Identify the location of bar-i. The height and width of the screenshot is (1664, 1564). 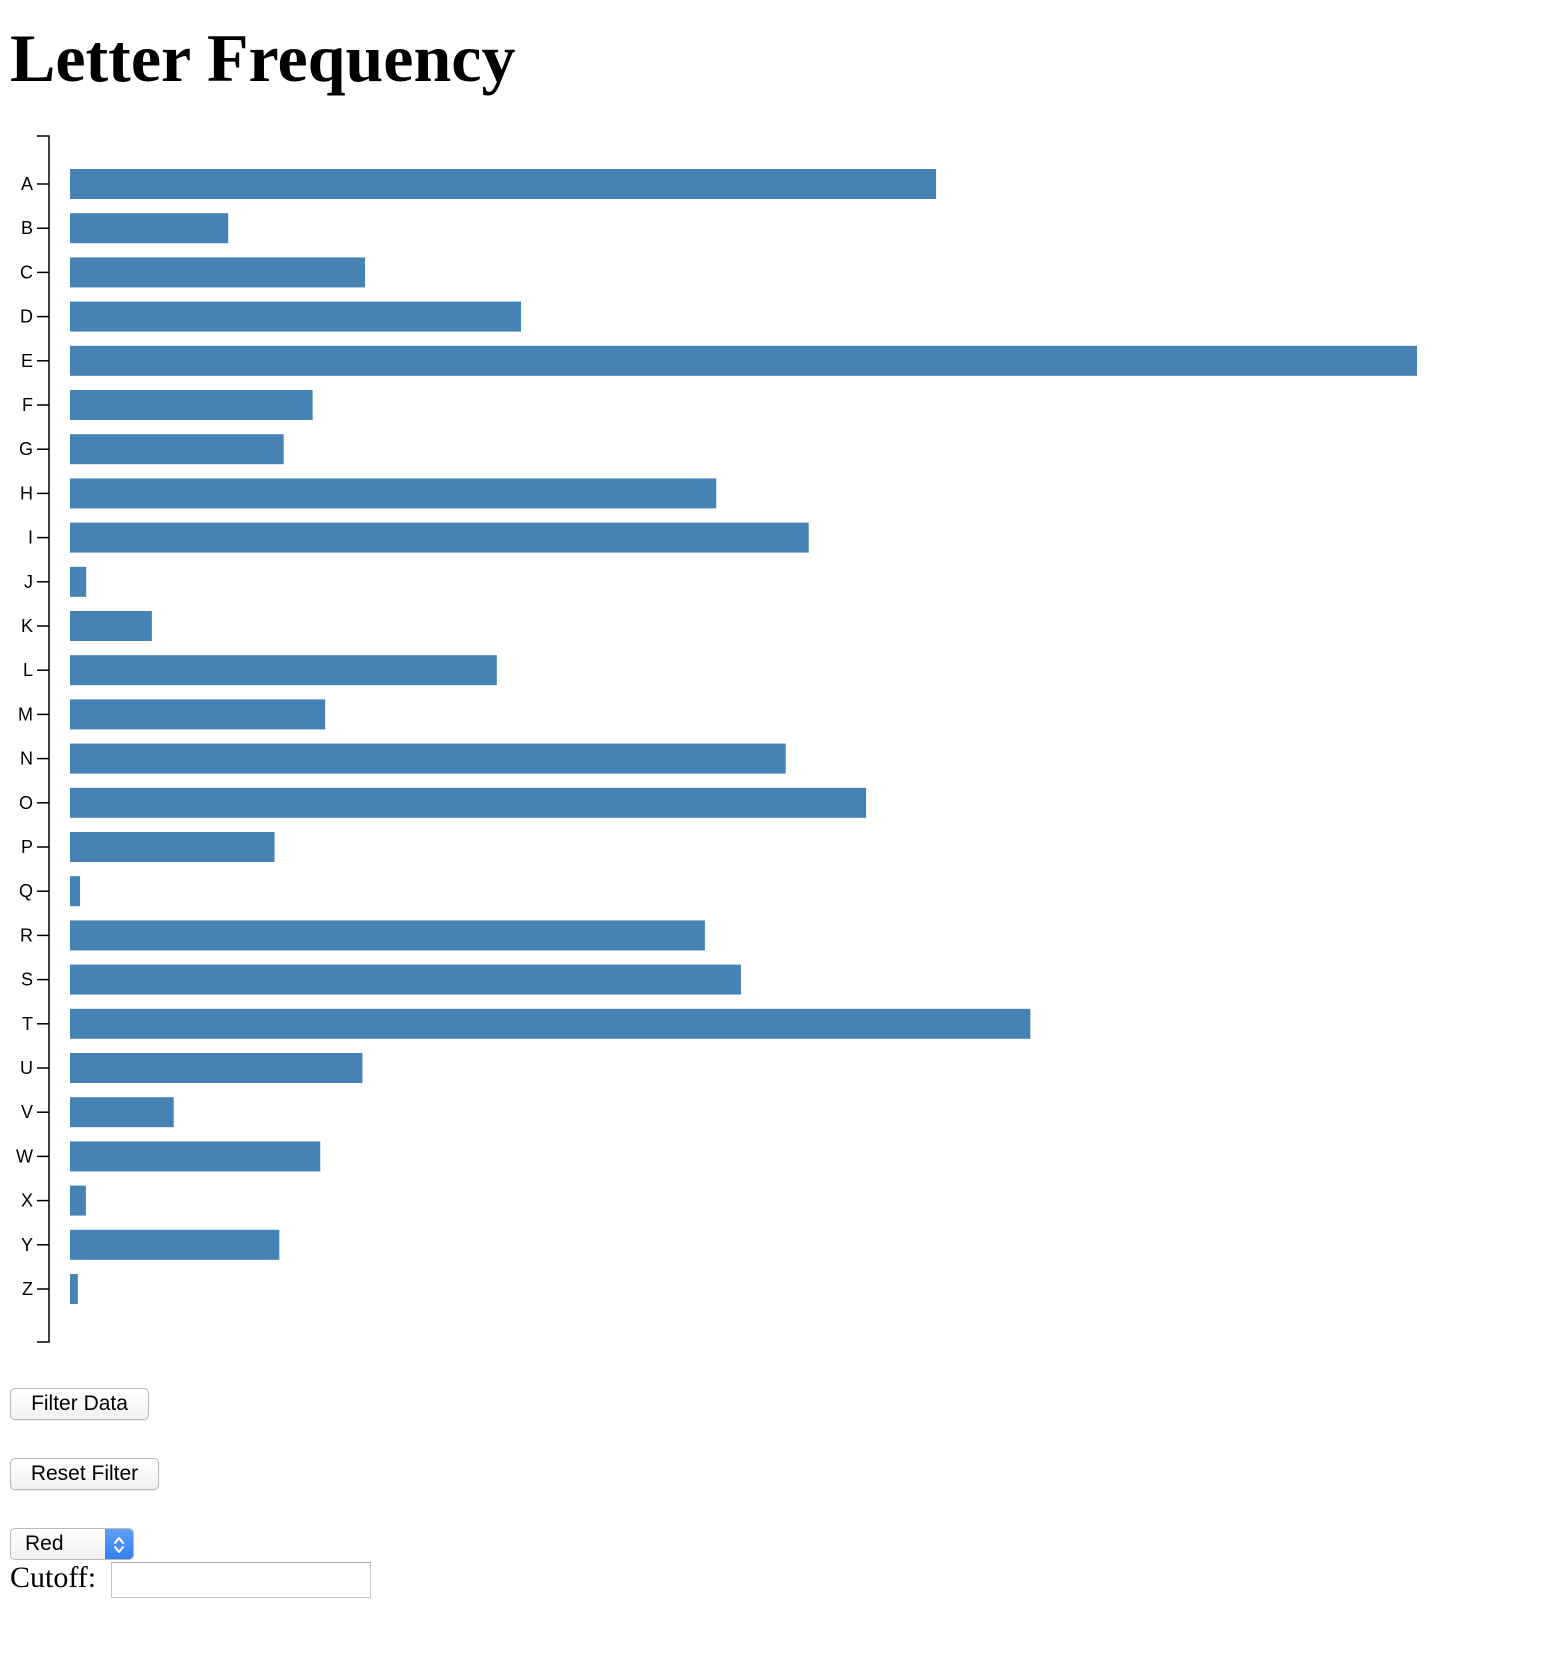
(439, 537).